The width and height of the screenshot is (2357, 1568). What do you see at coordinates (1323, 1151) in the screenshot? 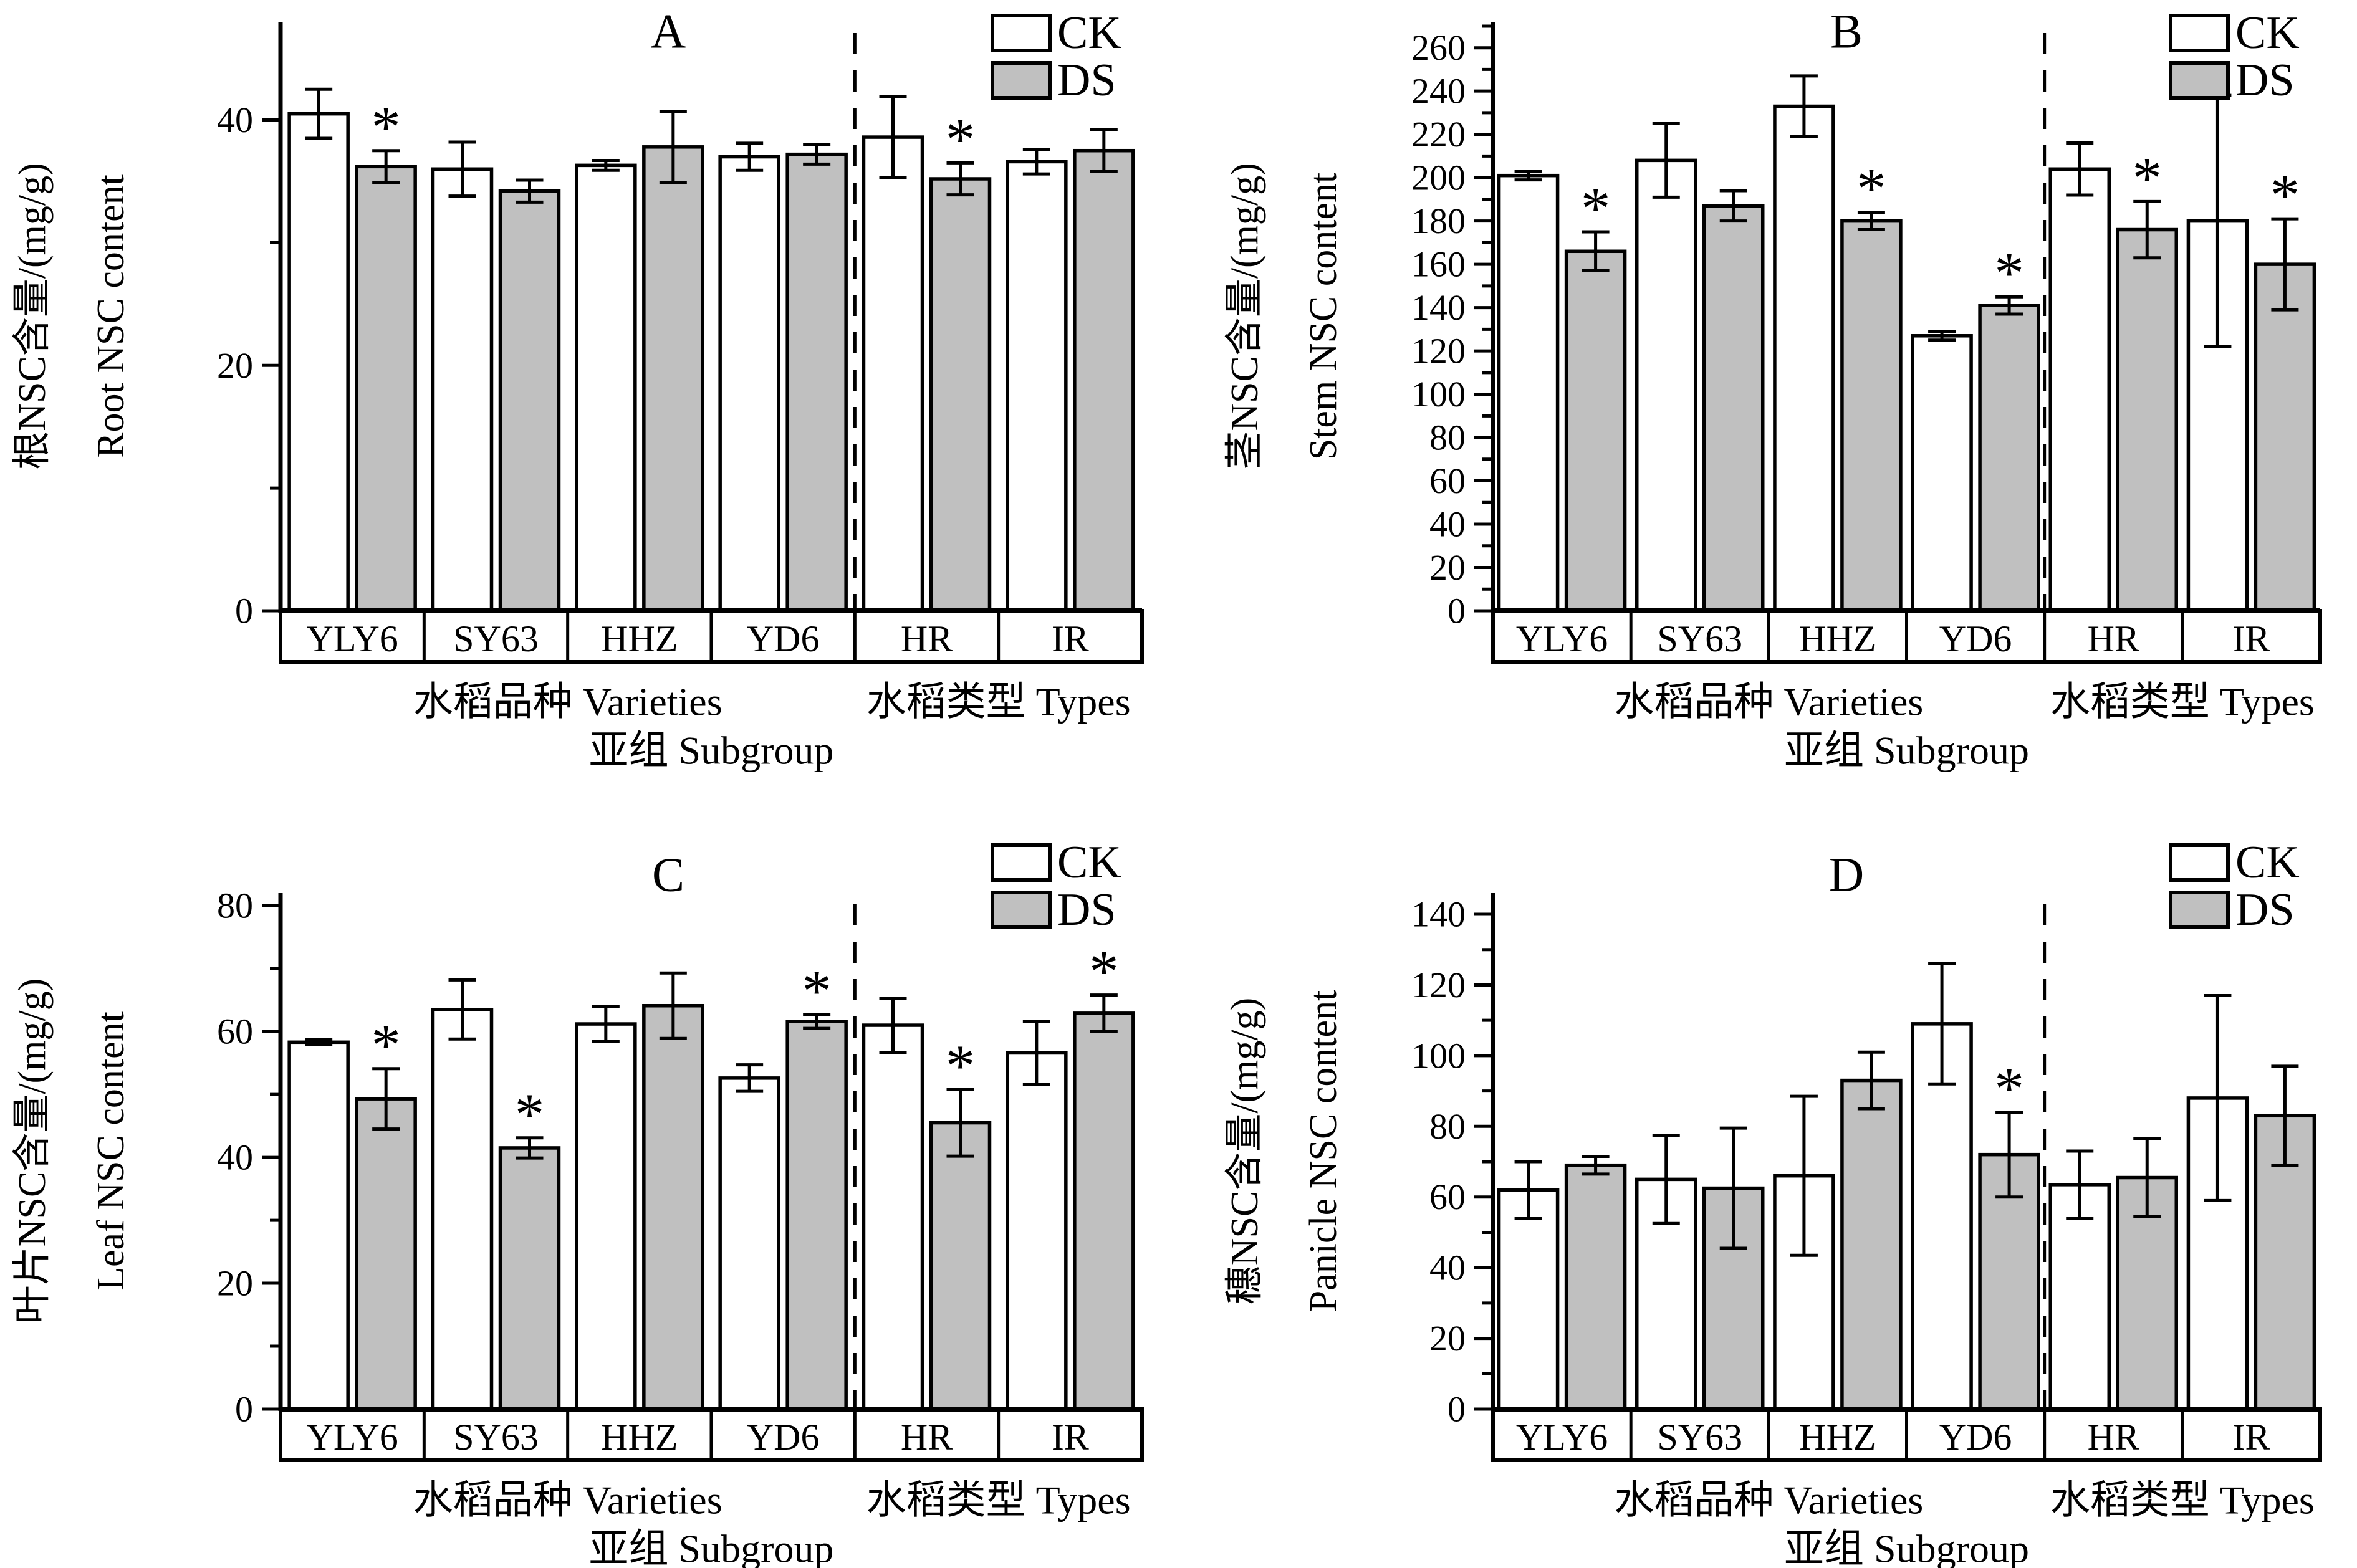
I see `y-axis-label-en: Panicle NSC content` at bounding box center [1323, 1151].